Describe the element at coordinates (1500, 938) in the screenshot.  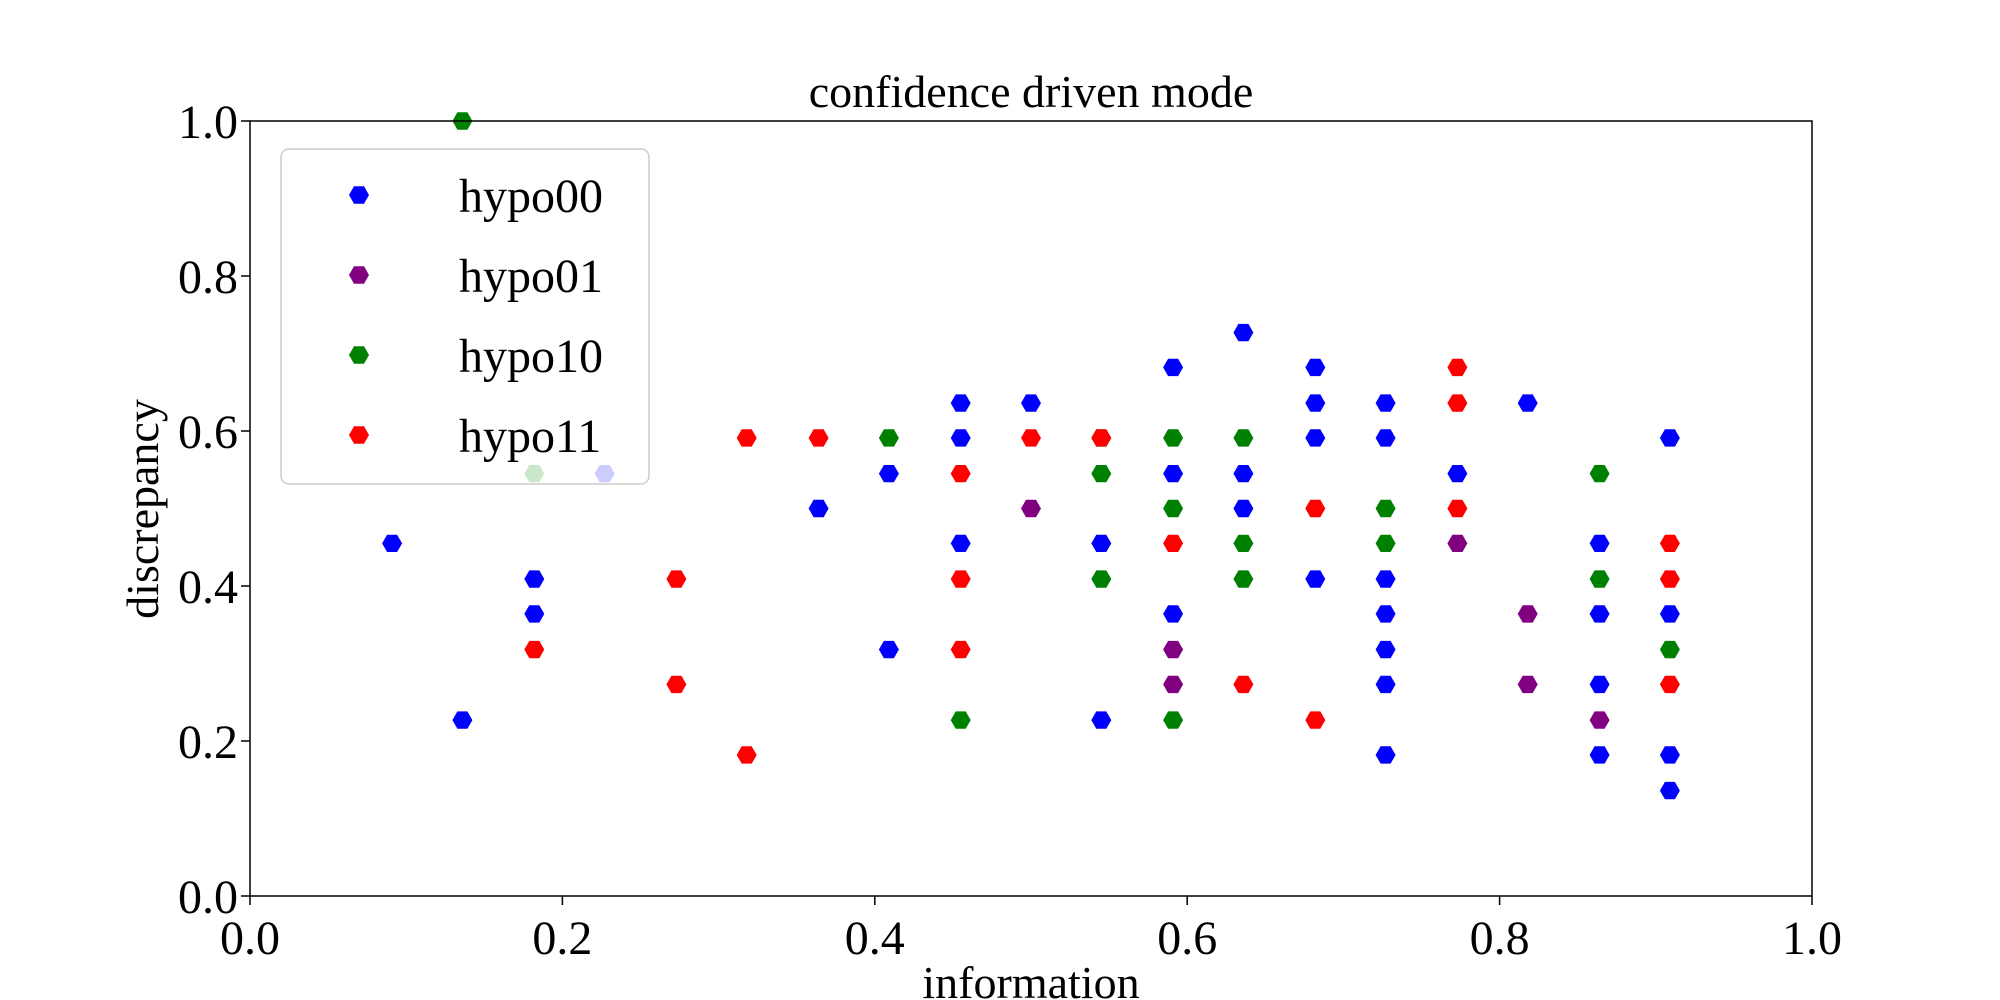
I see `x-tick-label: 0.8` at that location.